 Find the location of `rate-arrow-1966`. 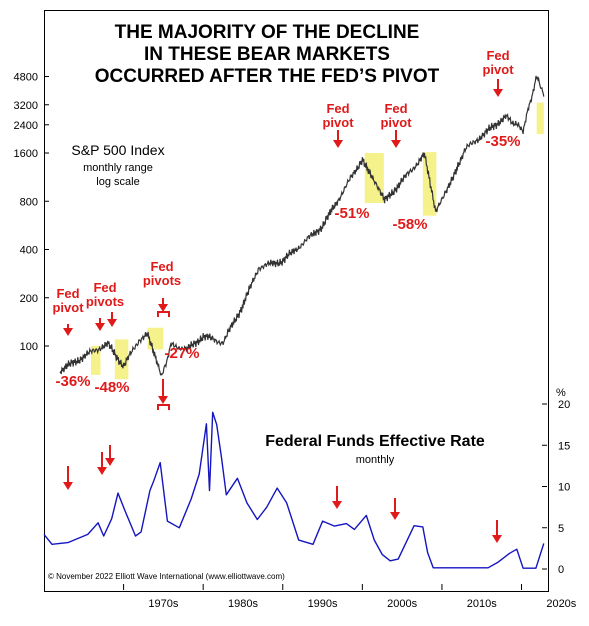

rate-arrow-1966 is located at coordinates (68, 486).